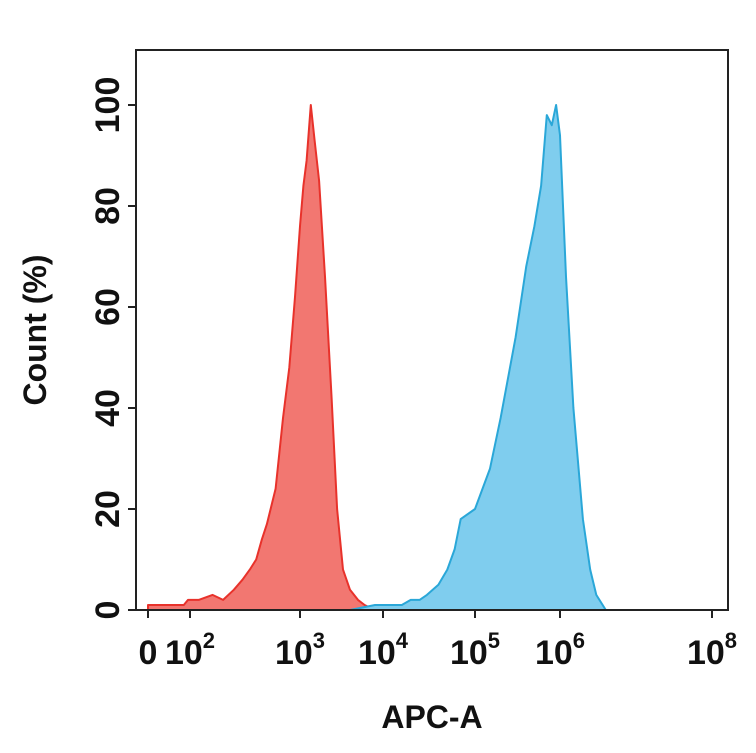  I want to click on x-axis-title: APC-A, so click(431, 717).